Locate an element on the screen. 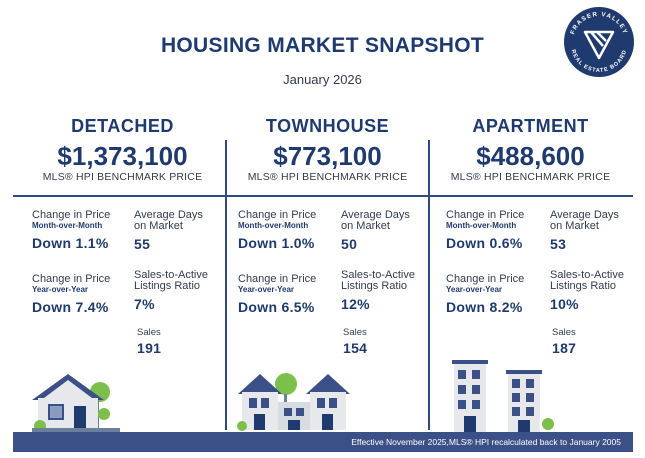  stat-value: 154 is located at coordinates (355, 348).